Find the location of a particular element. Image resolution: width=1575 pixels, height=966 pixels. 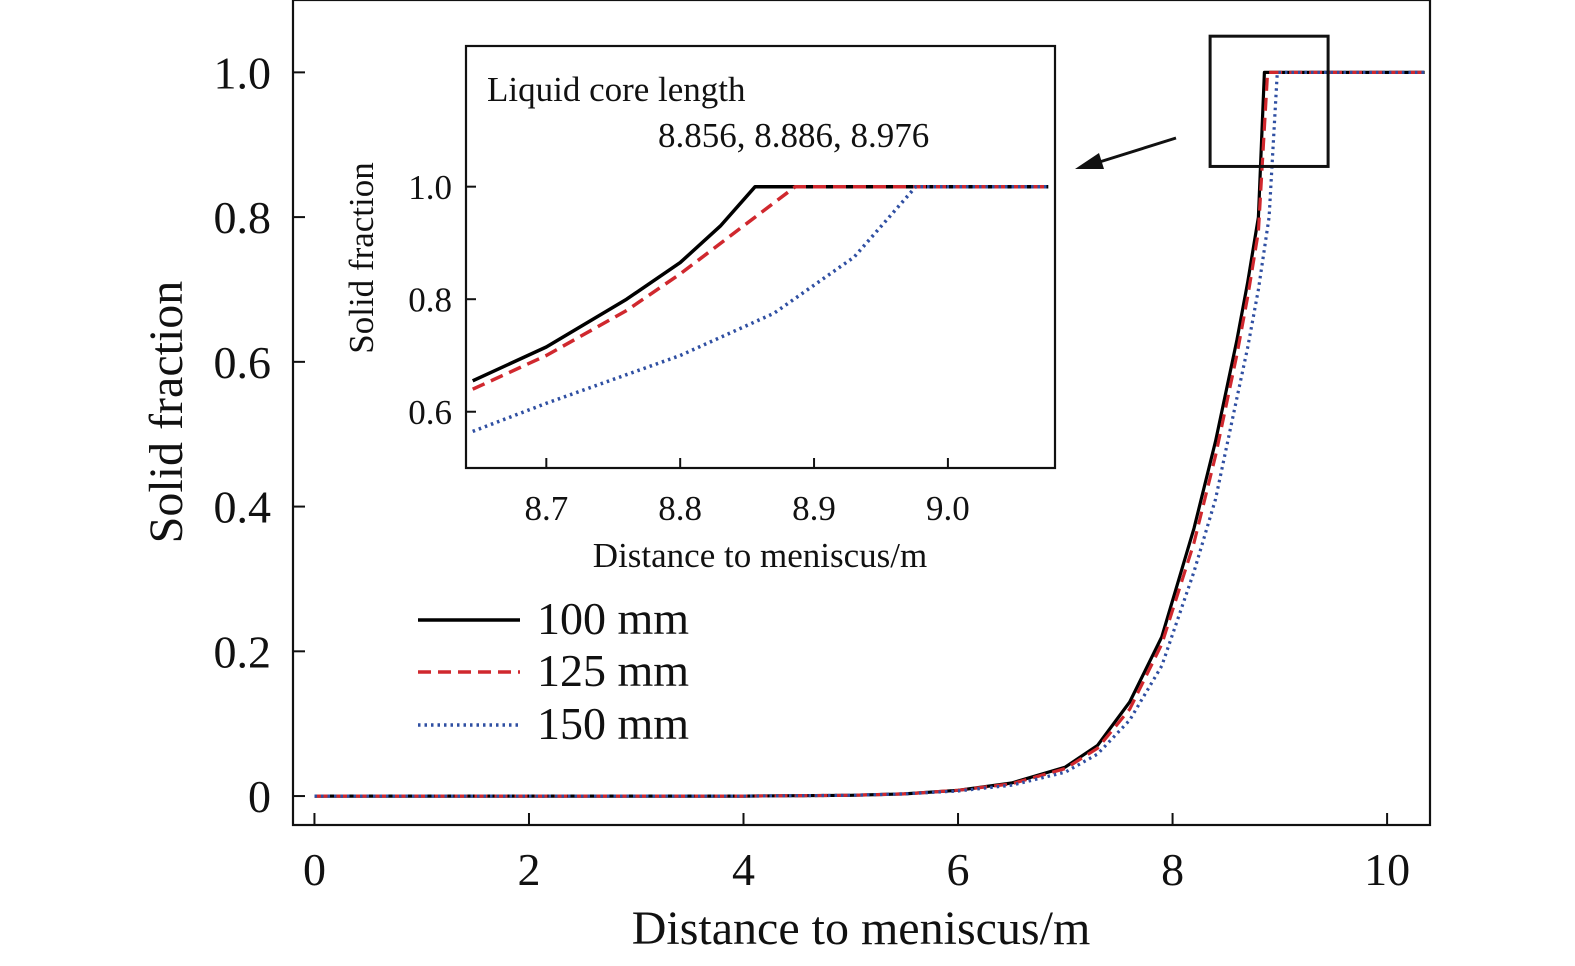

inset-x-tick-label: 8.7 is located at coordinates (546, 508).